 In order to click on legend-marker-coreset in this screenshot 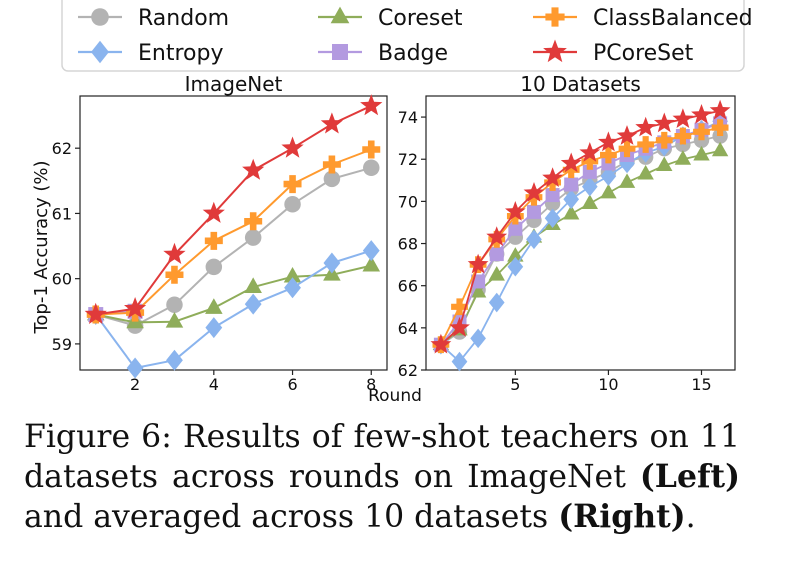, I will do `click(340, 15)`.